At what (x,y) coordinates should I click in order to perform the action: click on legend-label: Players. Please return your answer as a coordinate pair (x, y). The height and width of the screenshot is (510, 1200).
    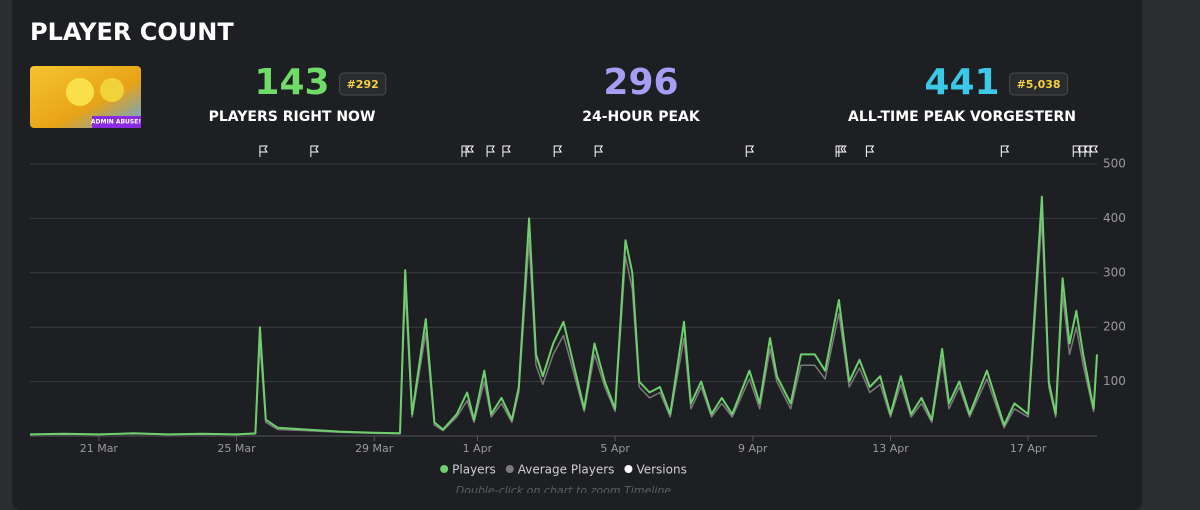
    Looking at the image, I should click on (474, 470).